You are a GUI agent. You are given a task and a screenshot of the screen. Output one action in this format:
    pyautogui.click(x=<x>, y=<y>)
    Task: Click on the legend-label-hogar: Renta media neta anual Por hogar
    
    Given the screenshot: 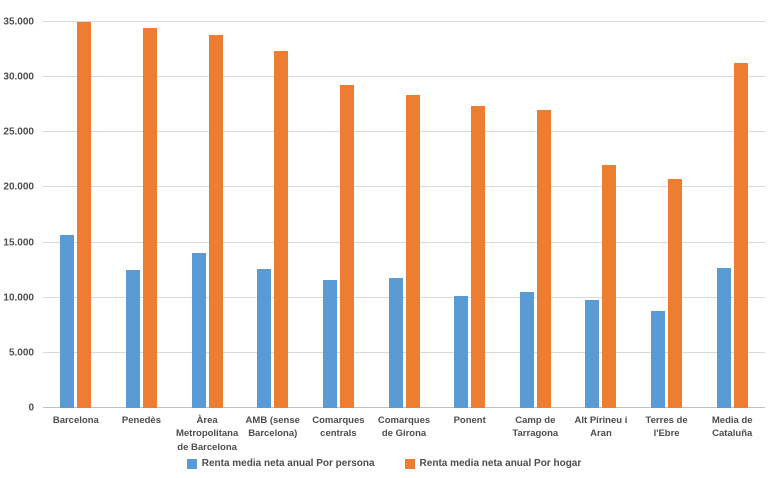 What is the action you would take?
    pyautogui.click(x=500, y=463)
    